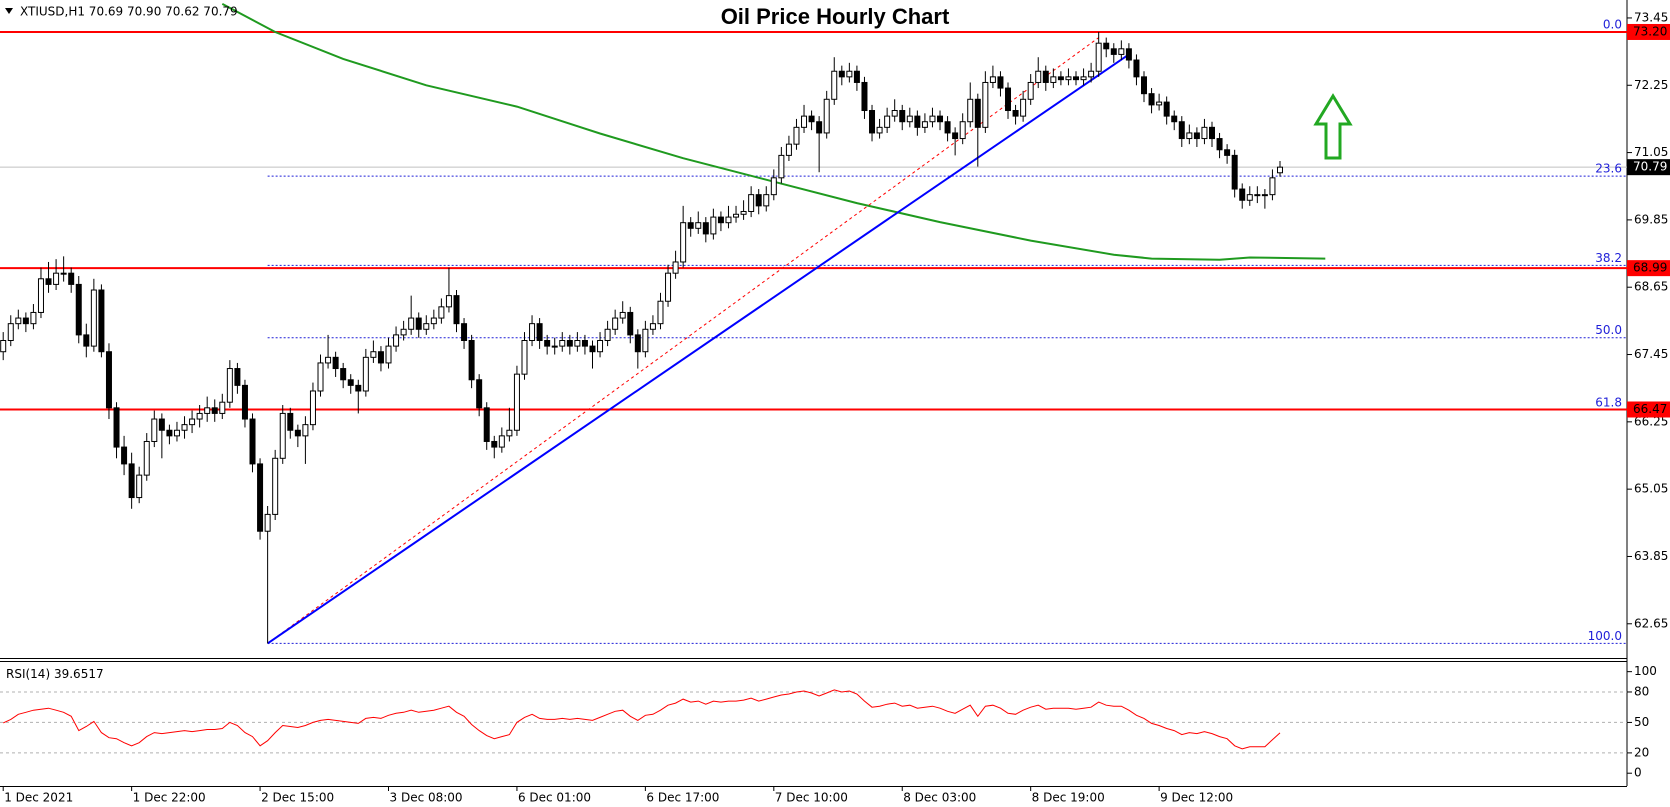 The width and height of the screenshot is (1670, 807). I want to click on rsi-value: 39.6517, so click(79, 674).